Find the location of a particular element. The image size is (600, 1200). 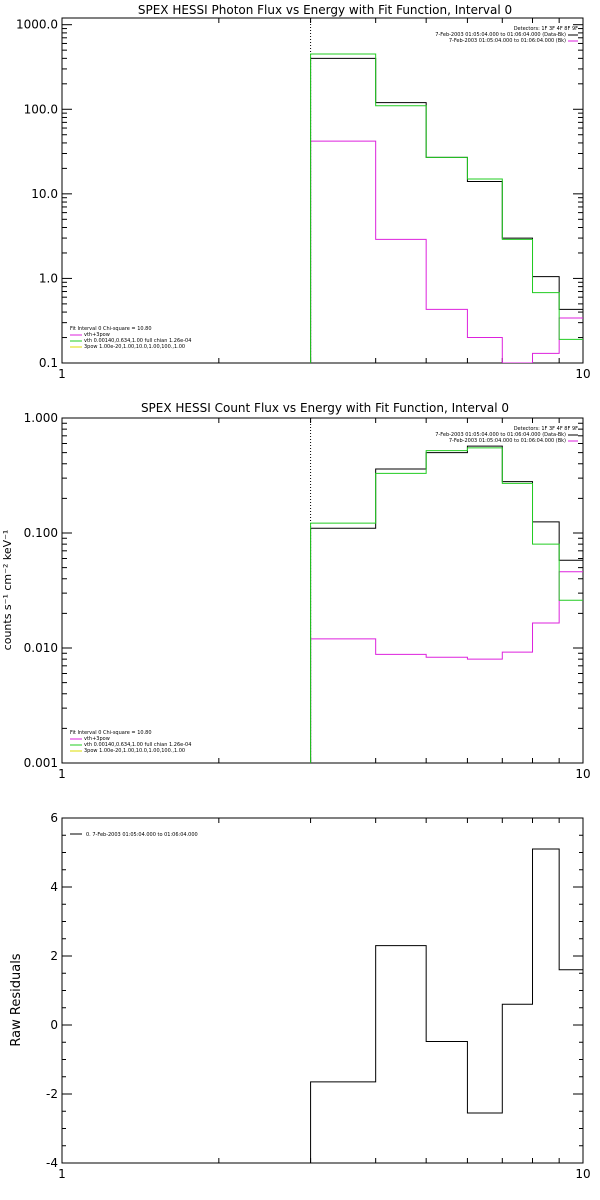

count-y-tick-label: 0.001 is located at coordinates (41, 763).